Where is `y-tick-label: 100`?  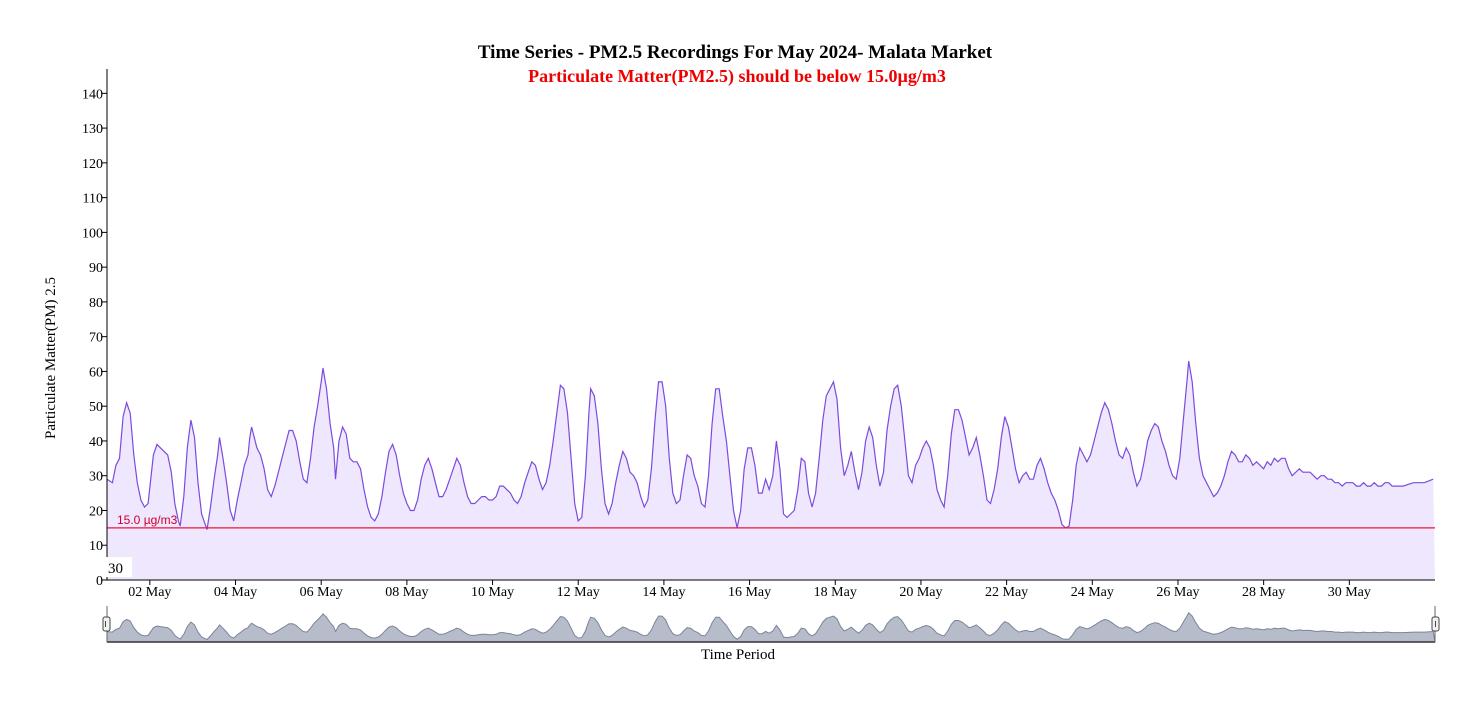 y-tick-label: 100 is located at coordinates (92, 233).